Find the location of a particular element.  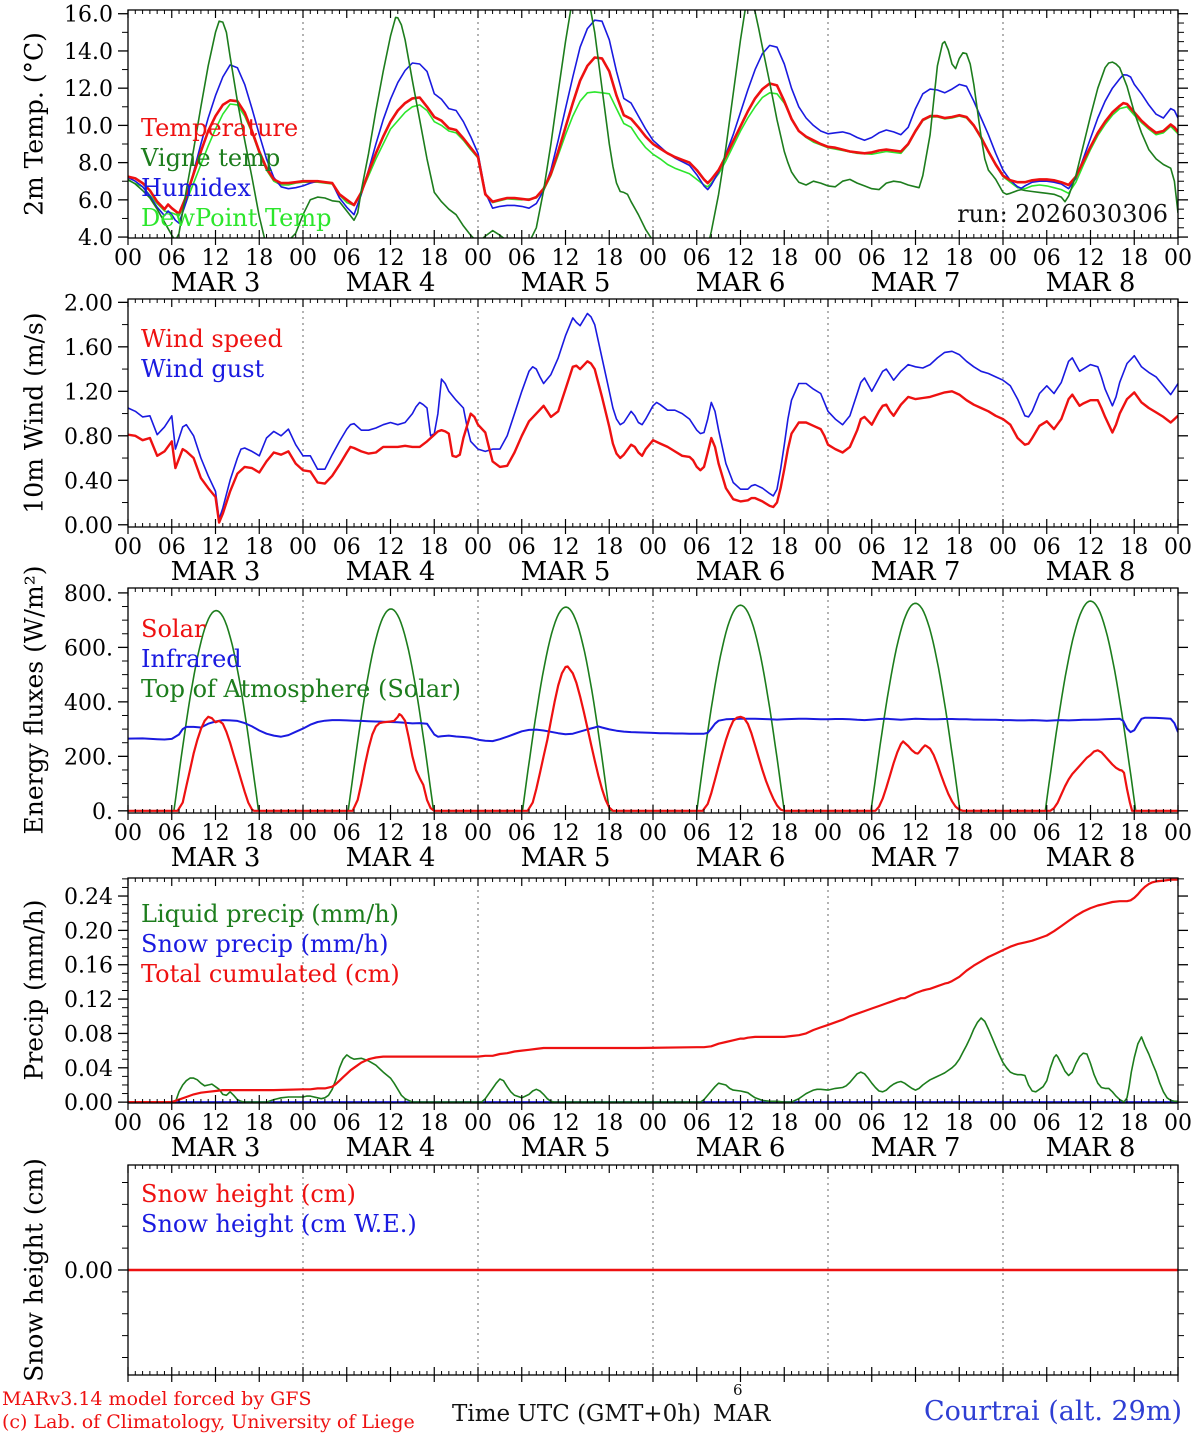

y-axis-title-snow: Snow height (cm) is located at coordinates (34, 1270).